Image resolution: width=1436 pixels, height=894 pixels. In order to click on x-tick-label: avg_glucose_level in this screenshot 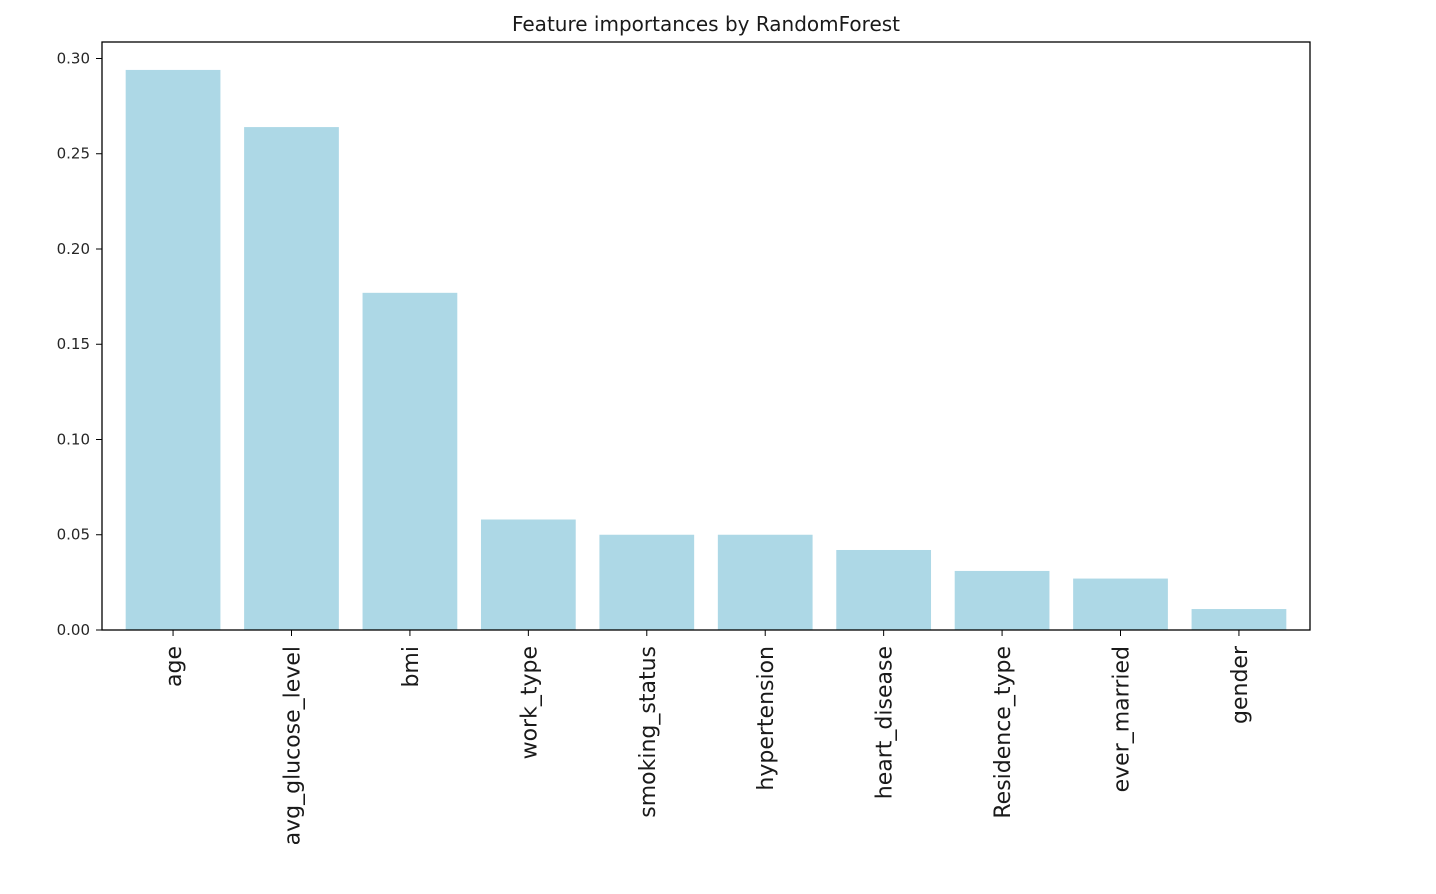, I will do `click(292, 745)`.